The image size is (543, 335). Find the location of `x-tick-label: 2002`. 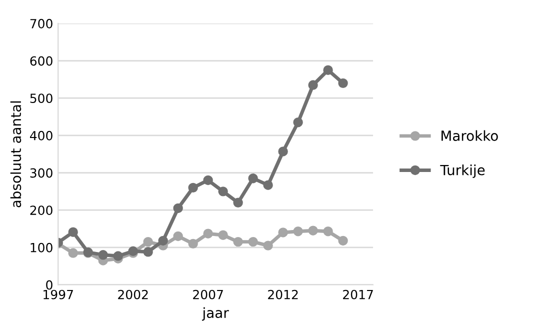

x-tick-label: 2002 is located at coordinates (133, 295).